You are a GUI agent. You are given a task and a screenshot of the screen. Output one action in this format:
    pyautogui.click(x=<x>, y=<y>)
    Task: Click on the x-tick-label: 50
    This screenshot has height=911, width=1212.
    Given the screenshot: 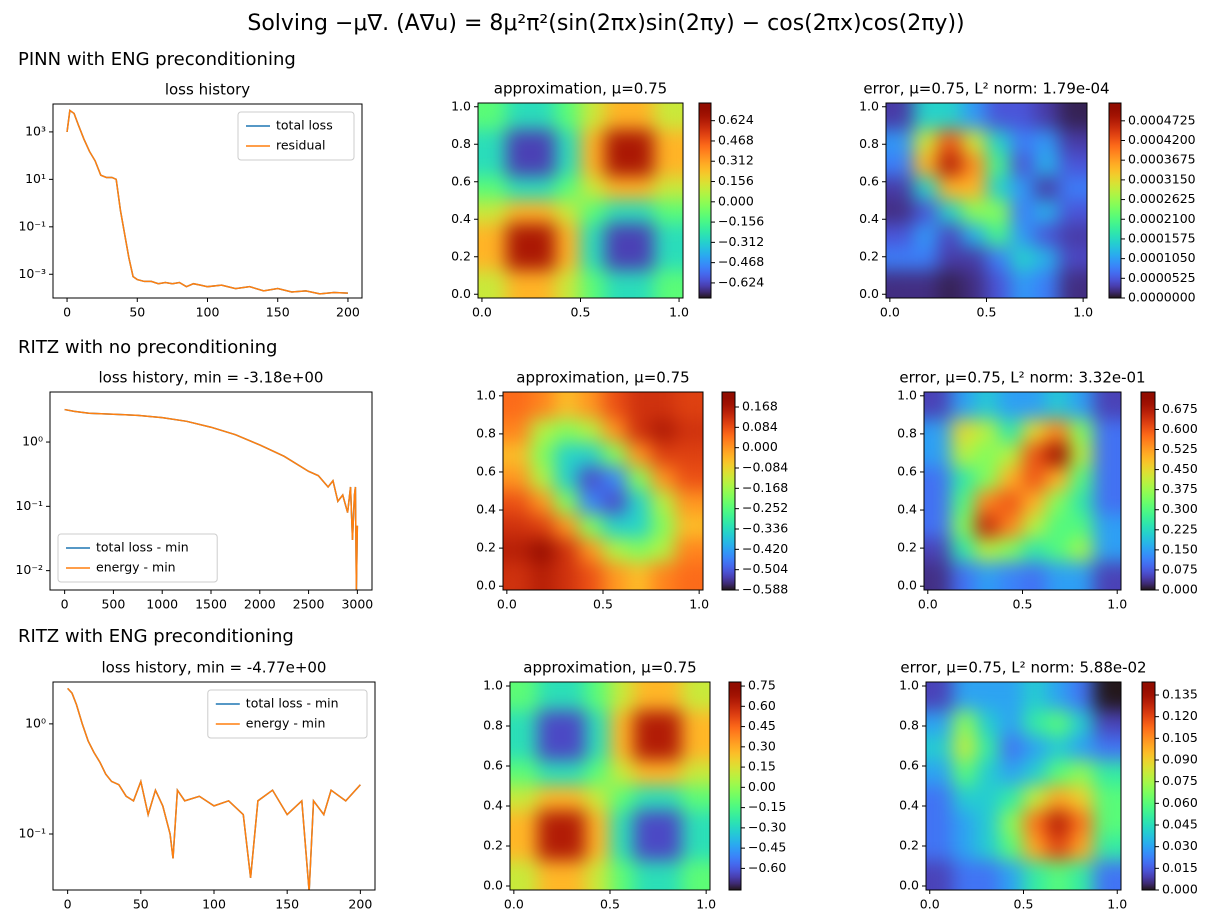 What is the action you would take?
    pyautogui.click(x=141, y=904)
    